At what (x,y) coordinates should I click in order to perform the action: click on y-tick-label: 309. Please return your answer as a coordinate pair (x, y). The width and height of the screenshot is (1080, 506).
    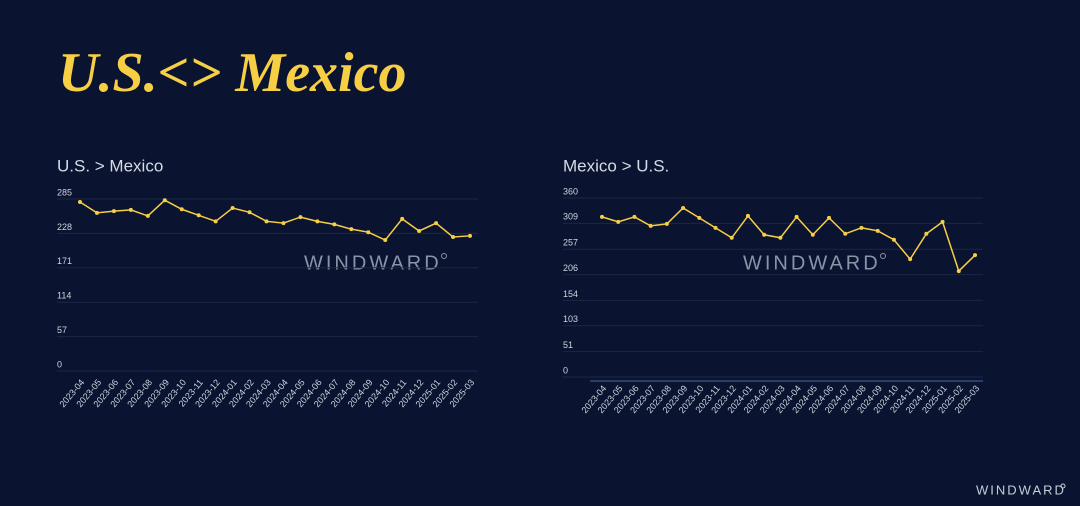
    Looking at the image, I should click on (570, 217).